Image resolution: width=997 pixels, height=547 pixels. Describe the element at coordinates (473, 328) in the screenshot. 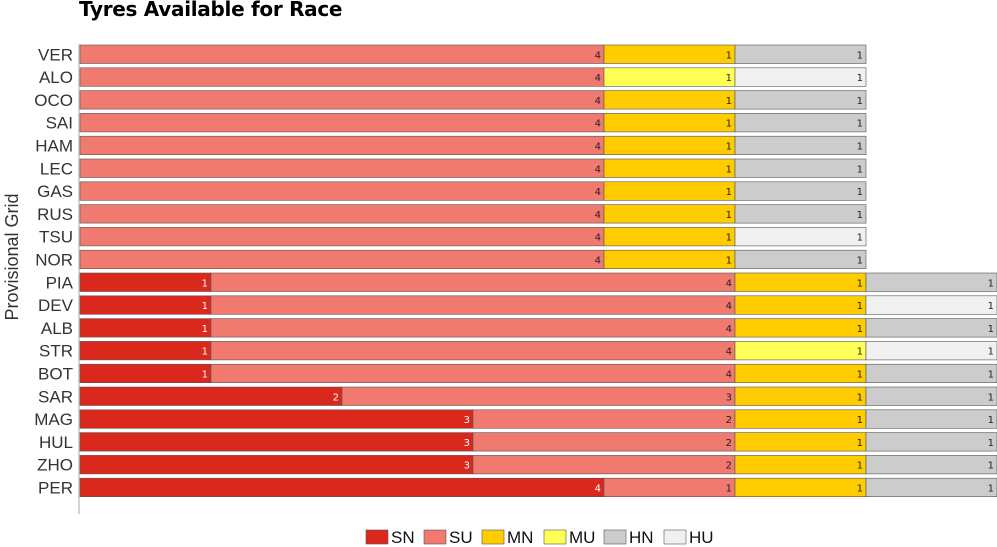

I see `bar-alb-su` at that location.